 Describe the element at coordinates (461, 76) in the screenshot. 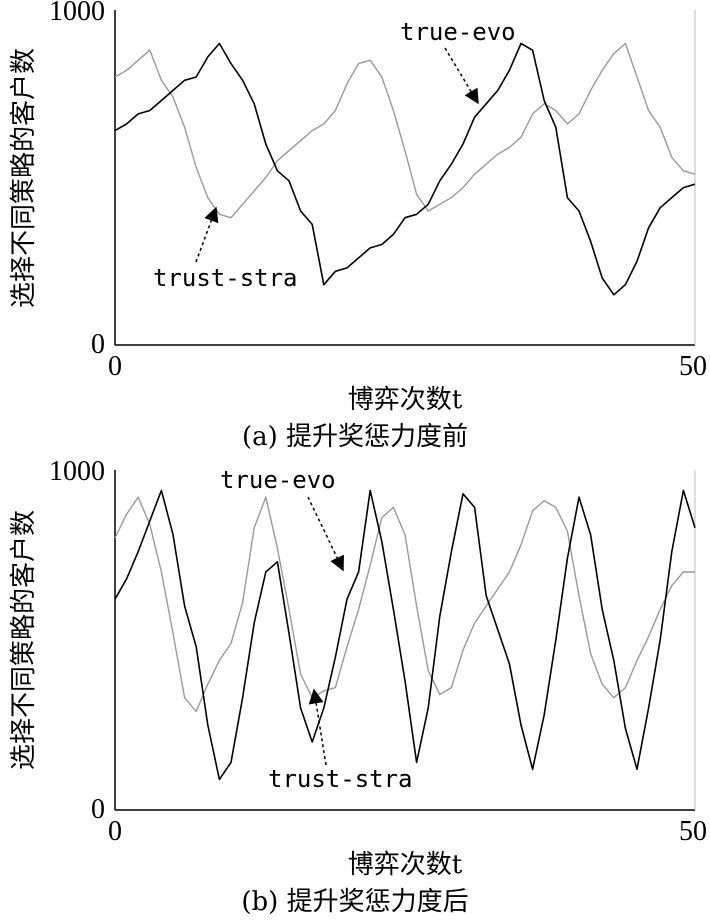

I see `chart-a-annotation-true-evo-arrow` at that location.